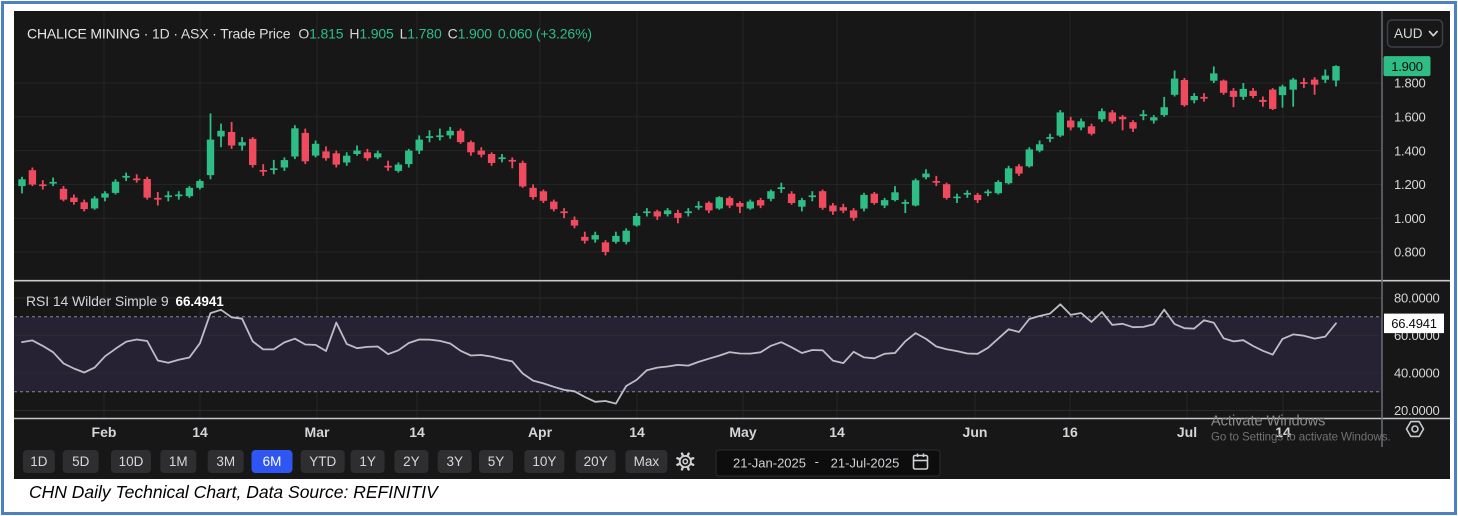  Describe the element at coordinates (540, 432) in the screenshot. I see `svg-text: Apr` at that location.